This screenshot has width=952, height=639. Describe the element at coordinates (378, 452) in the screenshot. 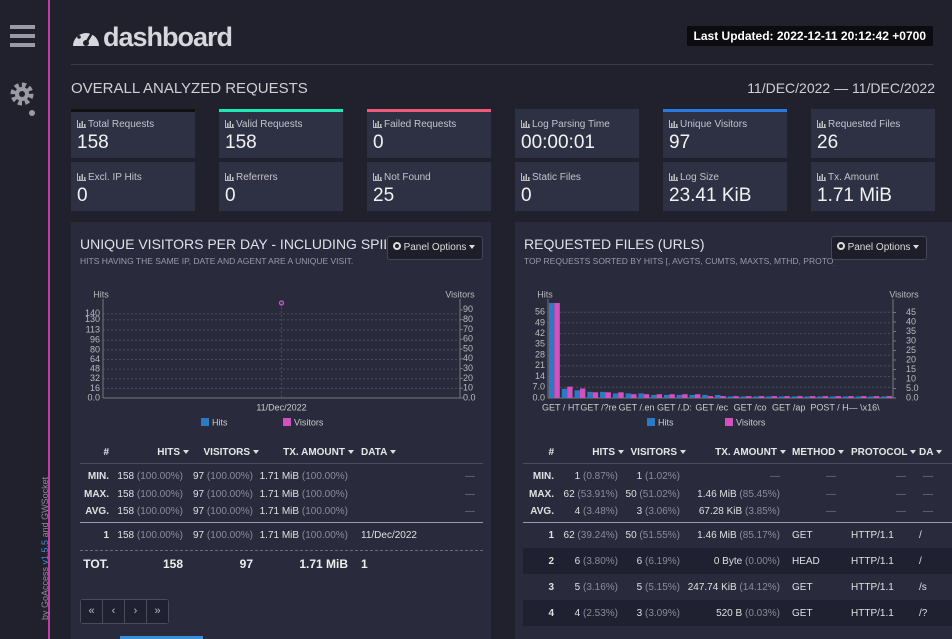

I see `column-header: DATA` at that location.